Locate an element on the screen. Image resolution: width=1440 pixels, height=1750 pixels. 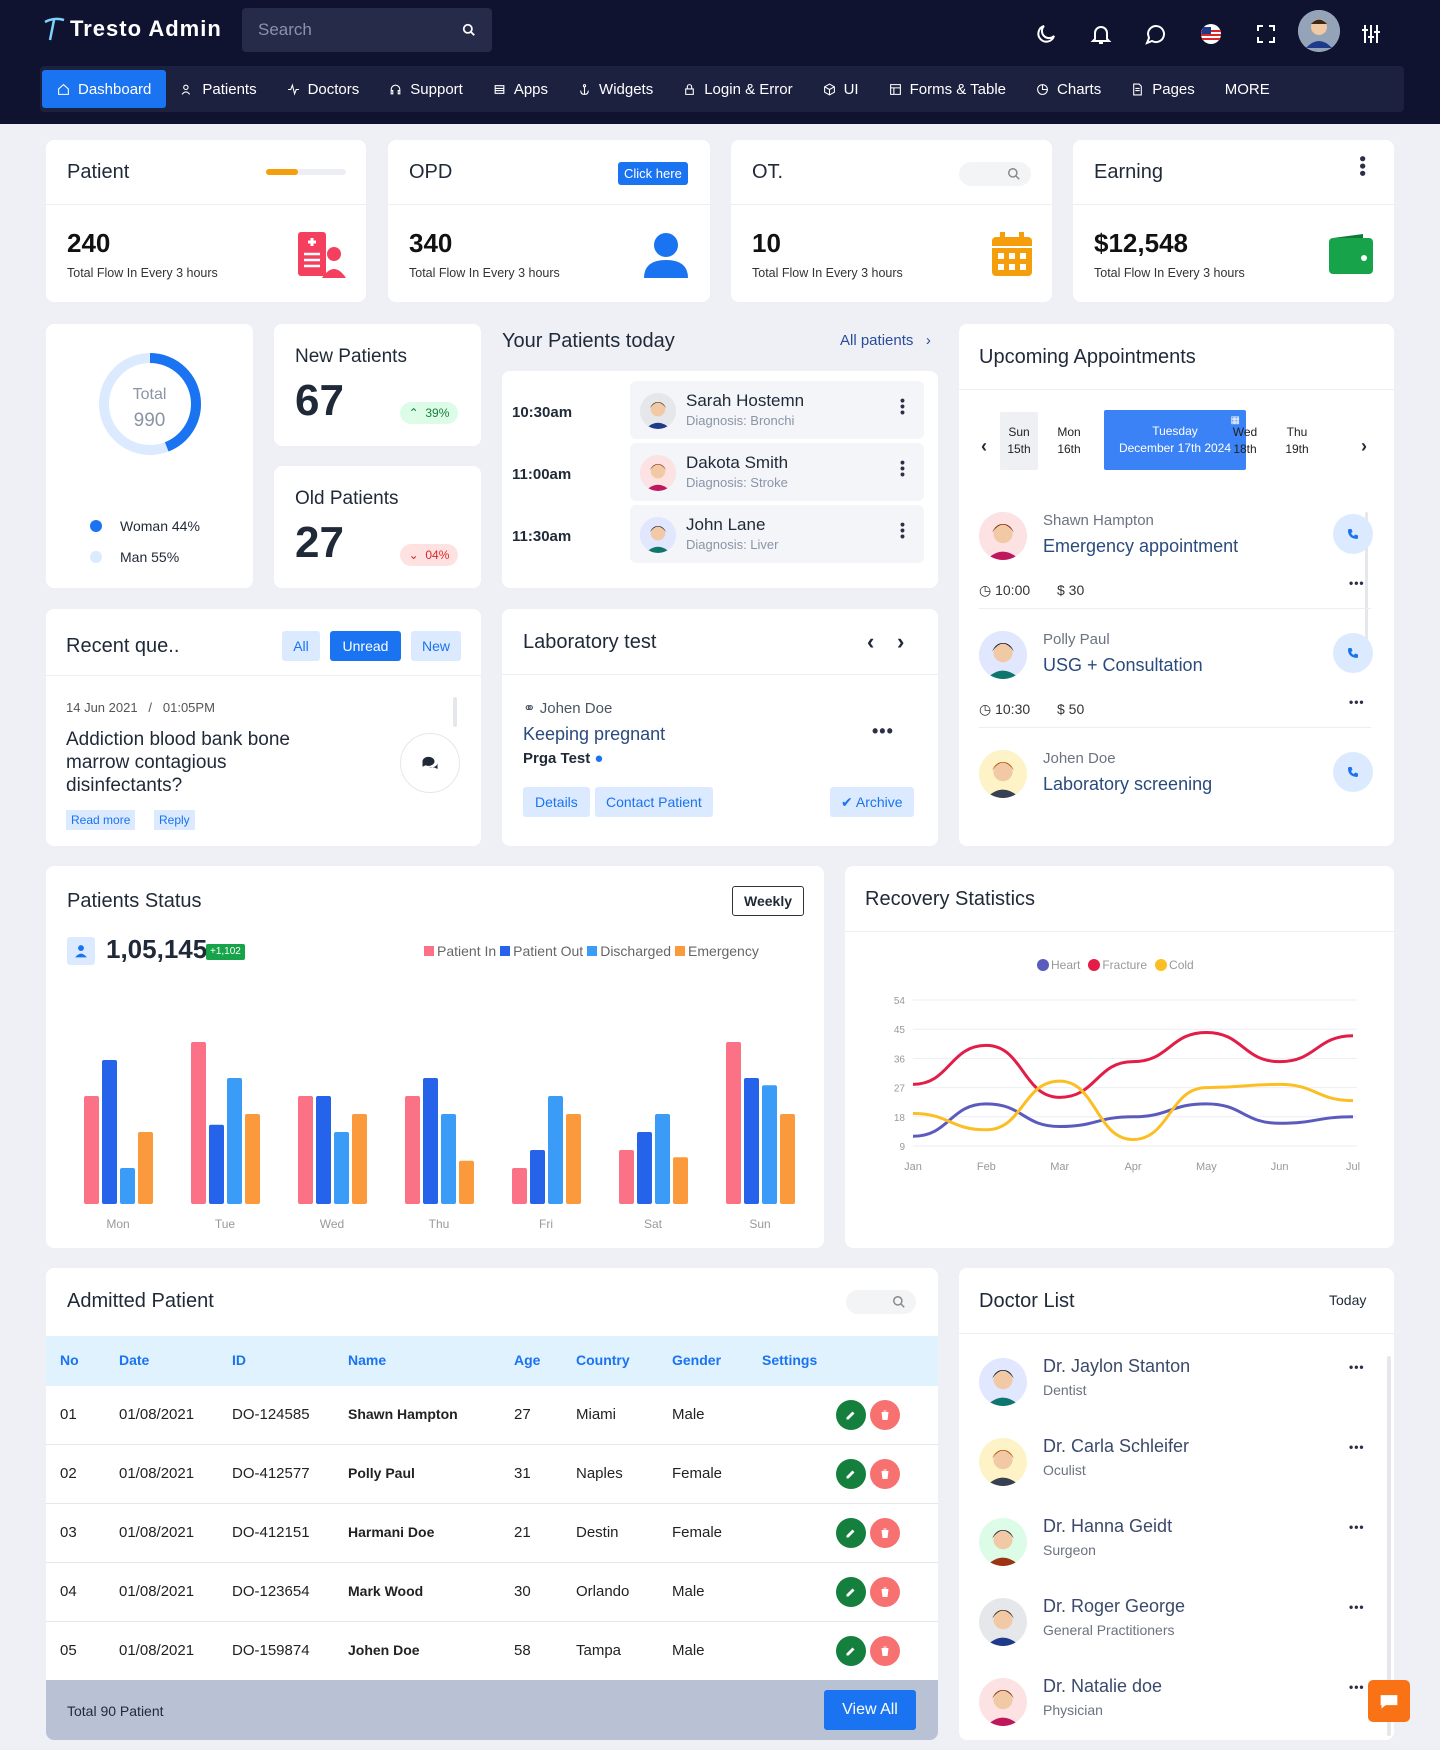
search-input: Search is located at coordinates (367, 30).